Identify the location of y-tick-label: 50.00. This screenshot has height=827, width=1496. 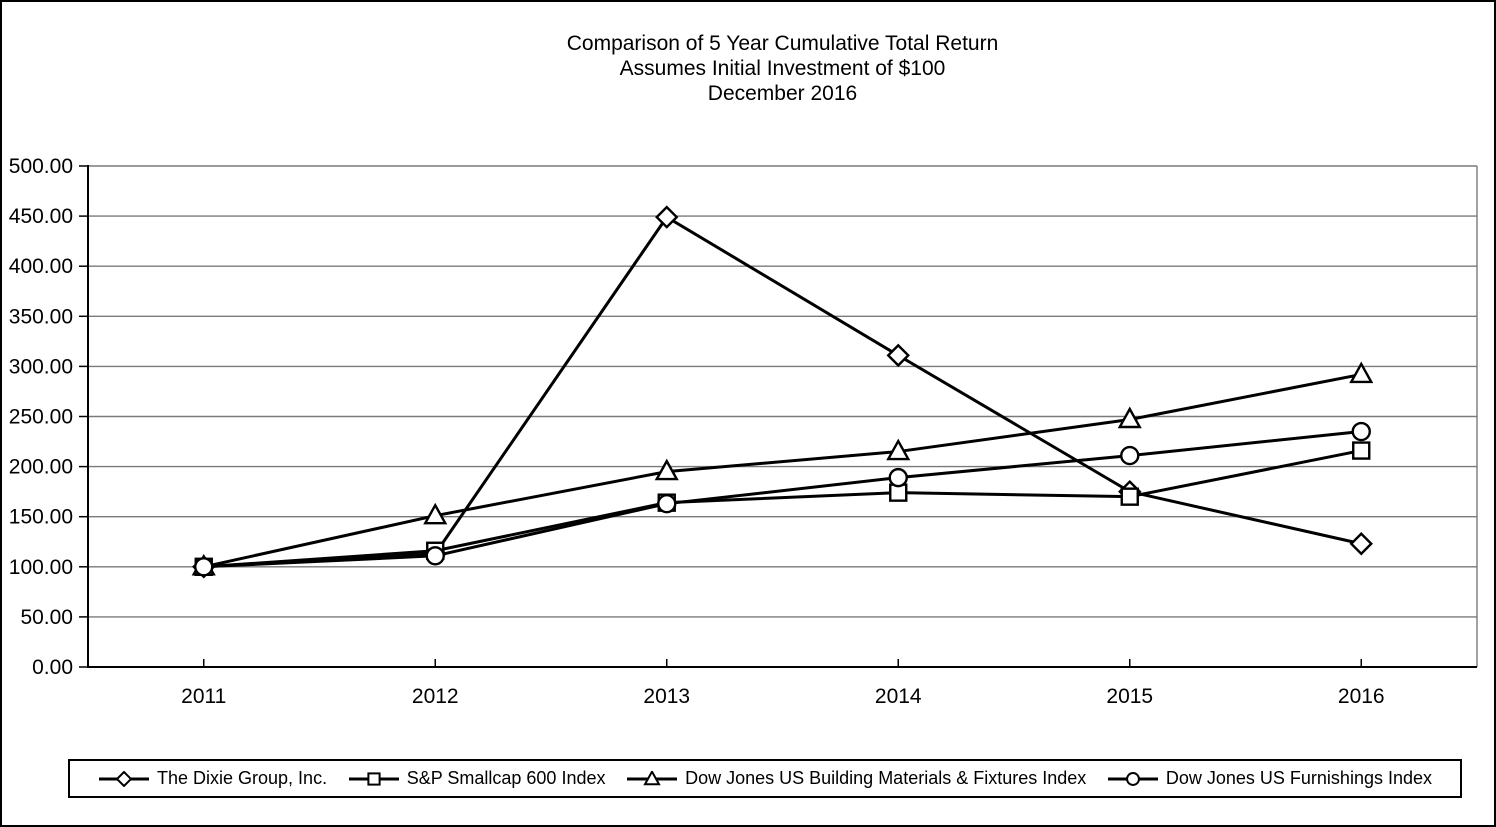
(46, 617).